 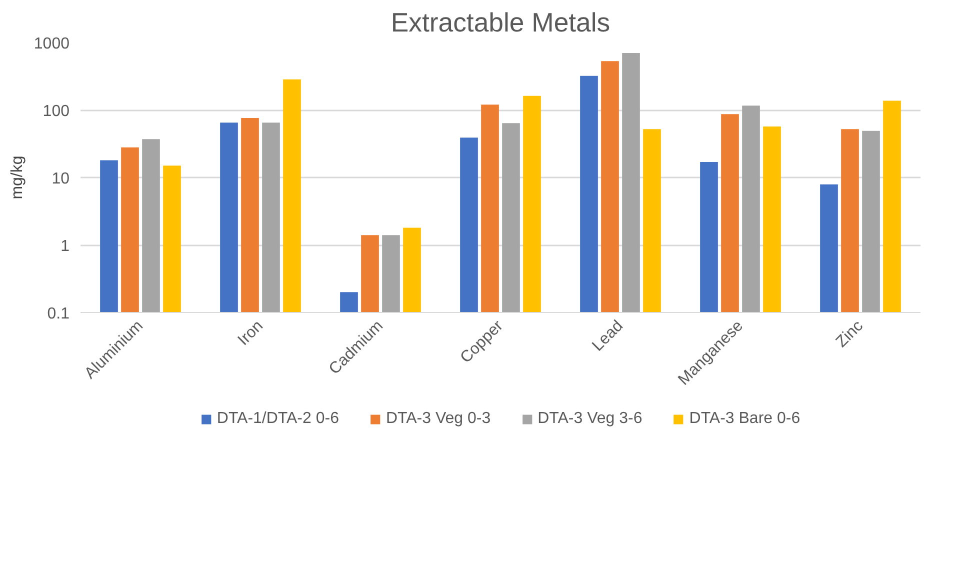 I want to click on legend-label: DTA-3 Veg 3-6, so click(x=590, y=419).